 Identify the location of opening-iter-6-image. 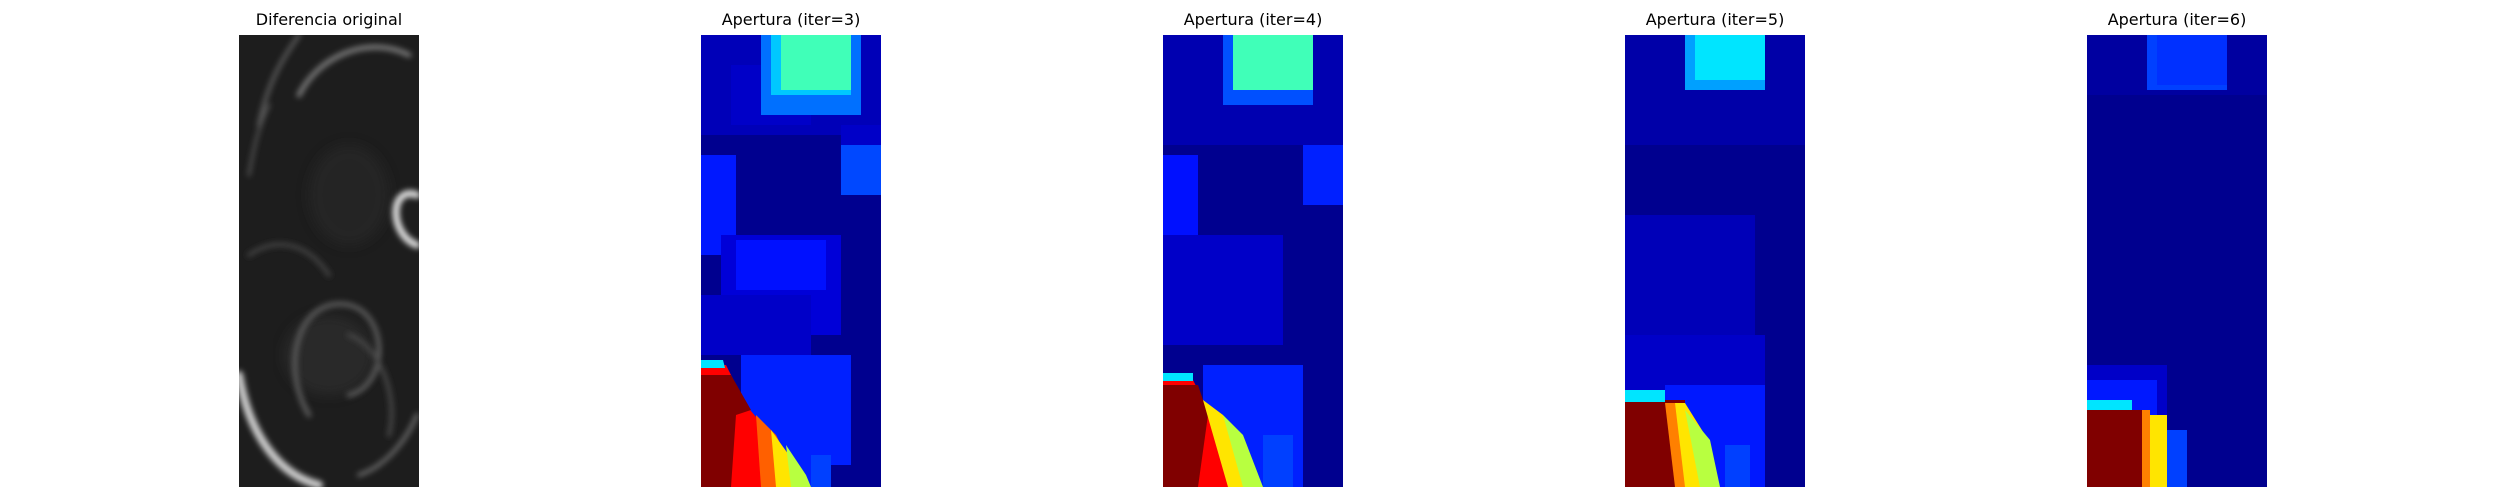
(2177, 261).